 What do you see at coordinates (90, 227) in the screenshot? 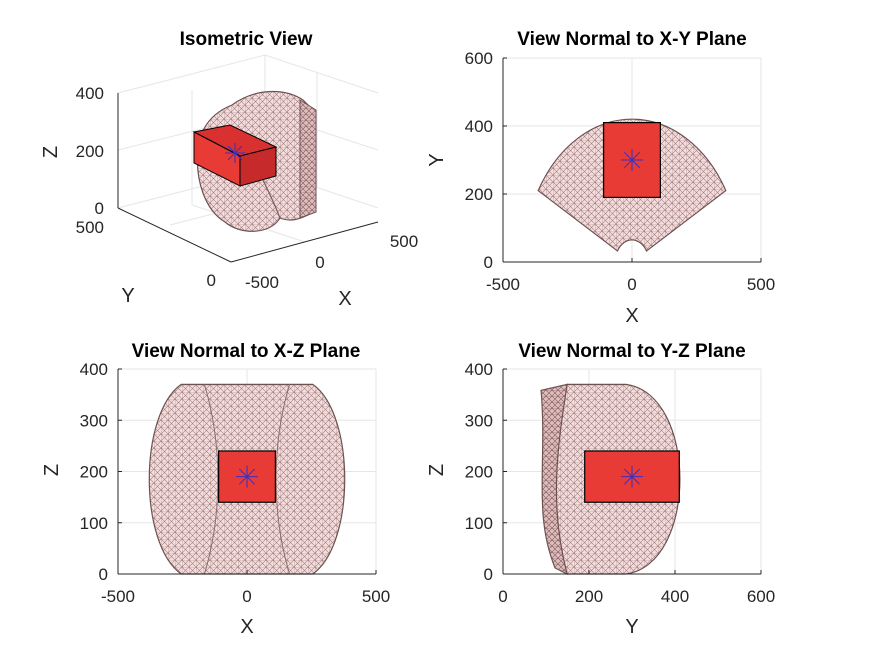
I see `isometric-y-tick: 500` at bounding box center [90, 227].